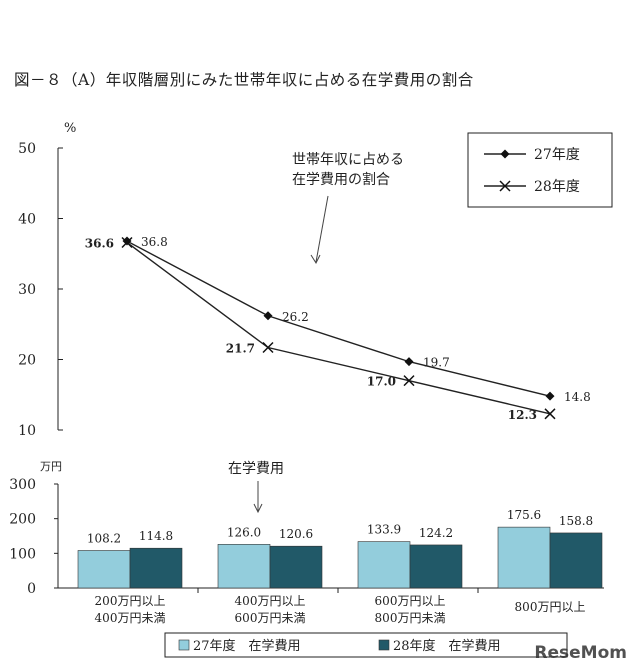 The height and width of the screenshot is (669, 635). Describe the element at coordinates (296, 534) in the screenshot. I see `bar-value-label-28: 120.6` at that location.